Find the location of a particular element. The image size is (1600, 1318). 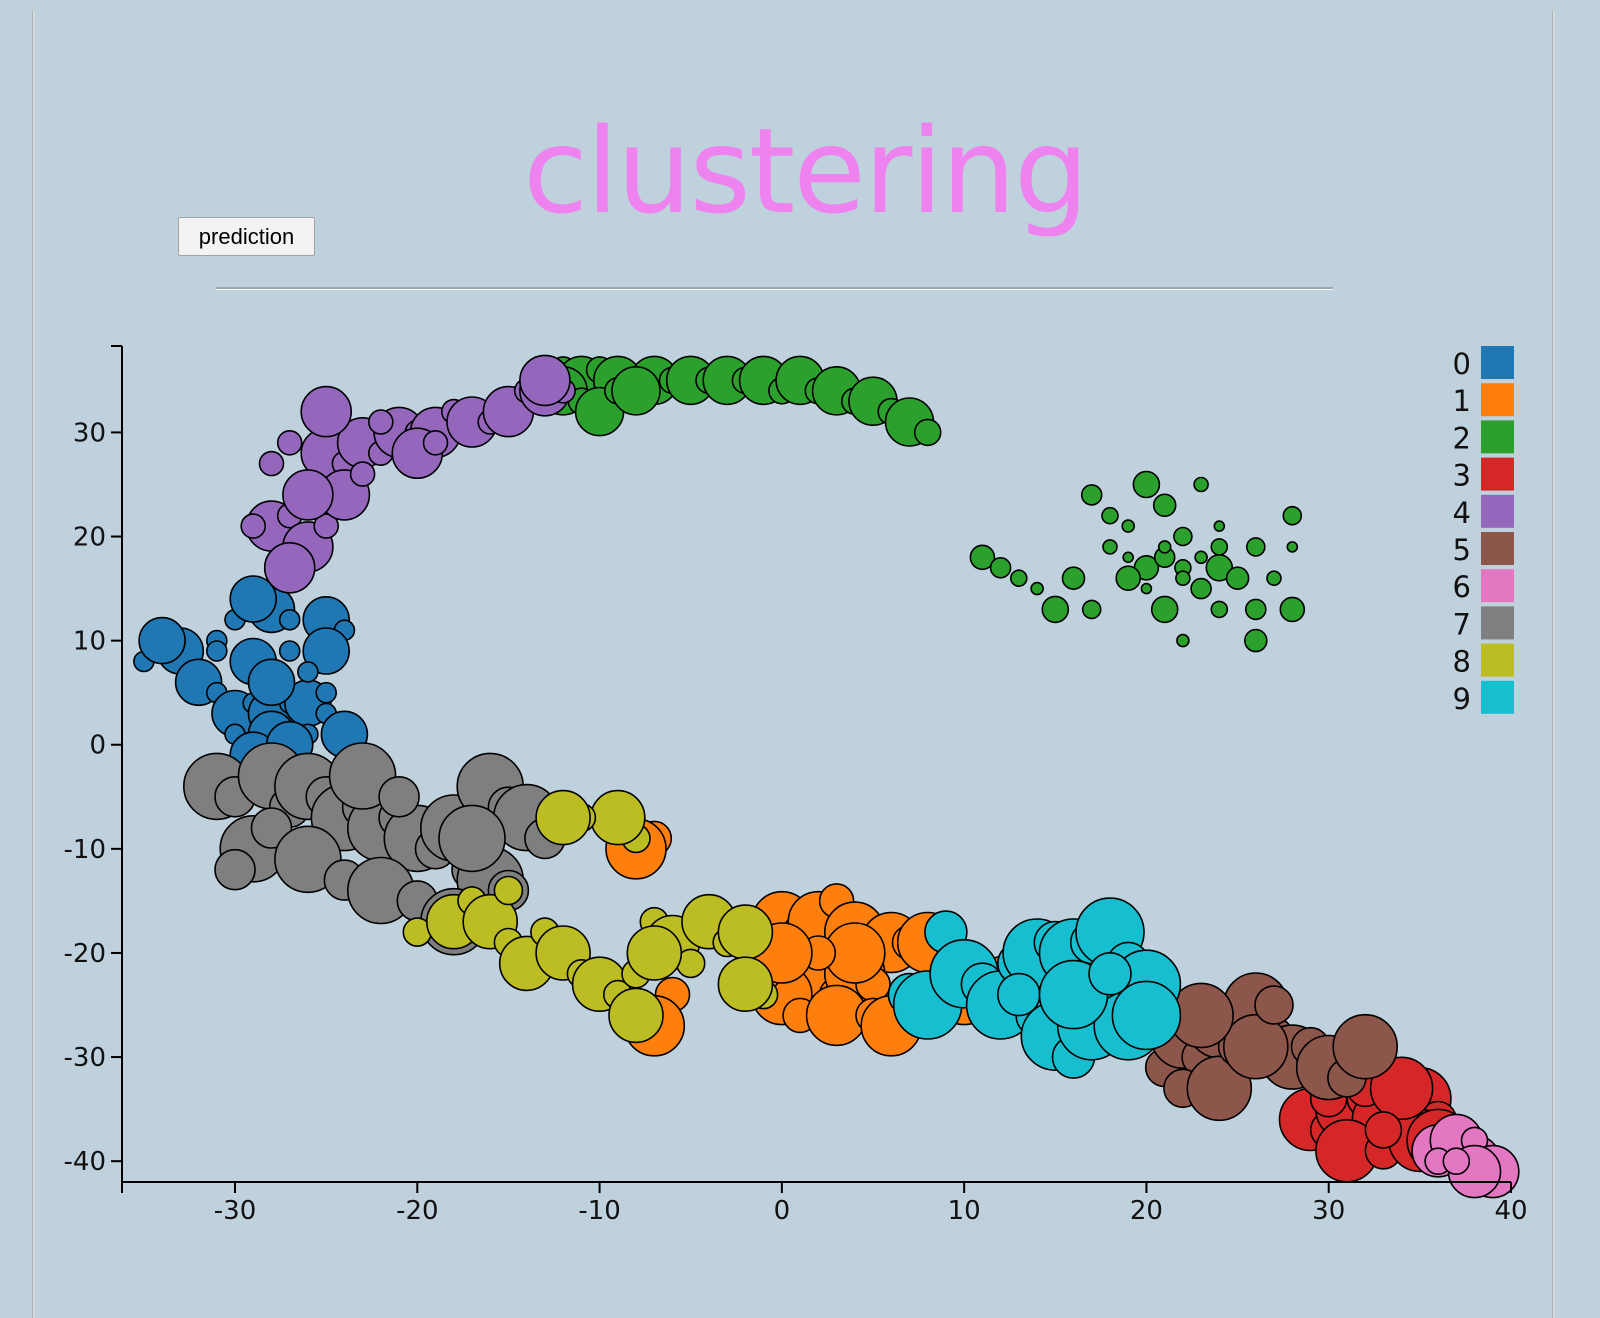

y-tick-label: -20 is located at coordinates (85, 954).